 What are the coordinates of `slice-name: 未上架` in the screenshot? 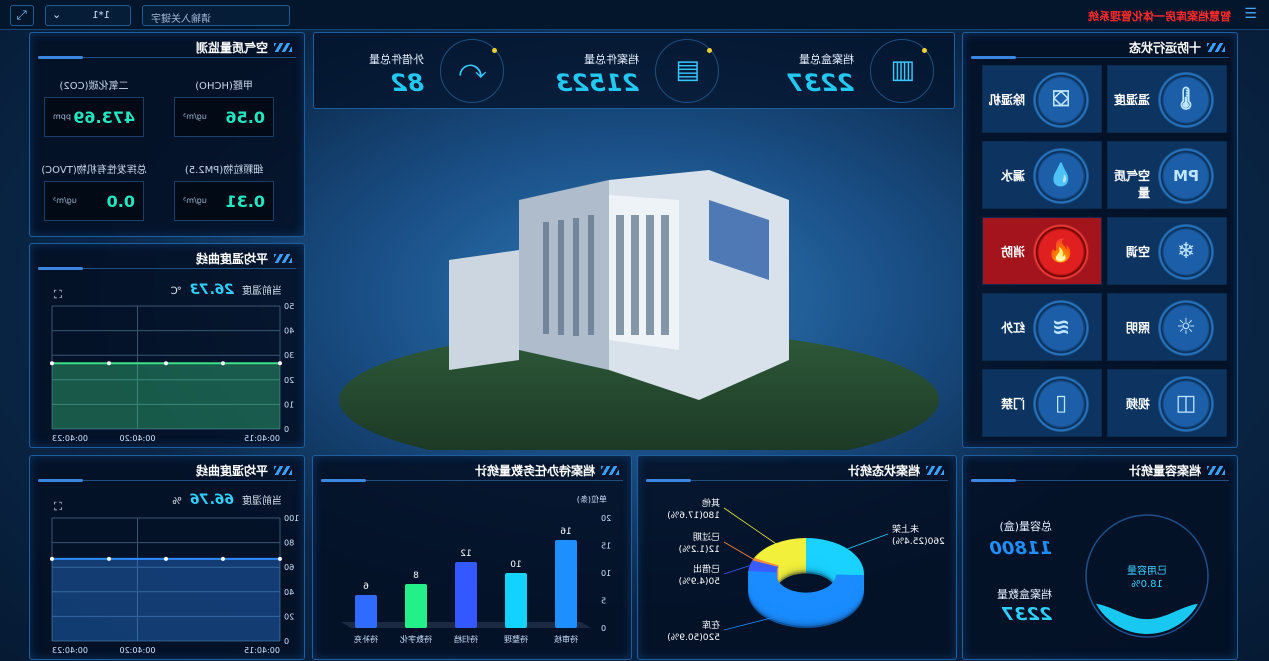 It's located at (905, 529).